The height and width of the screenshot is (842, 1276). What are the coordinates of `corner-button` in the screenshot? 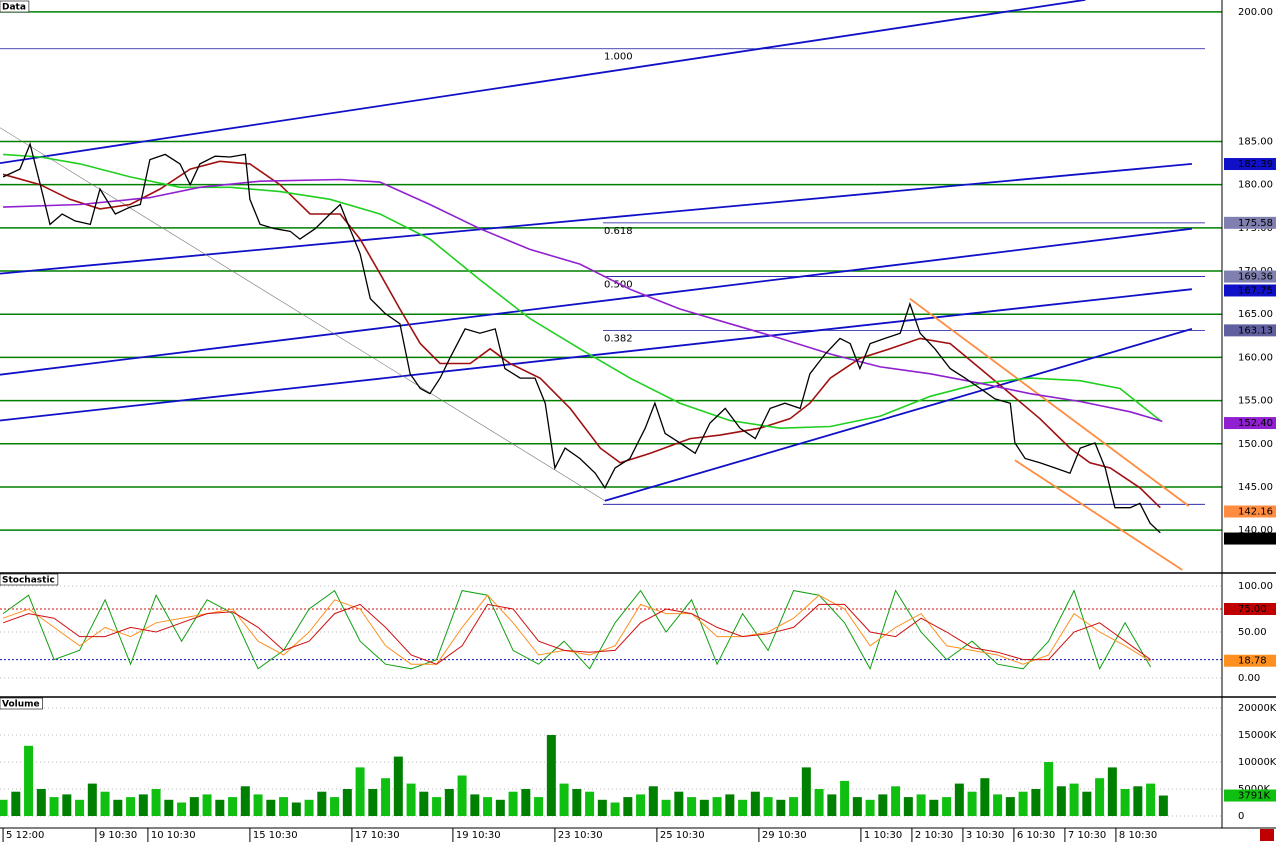 It's located at (1267, 835).